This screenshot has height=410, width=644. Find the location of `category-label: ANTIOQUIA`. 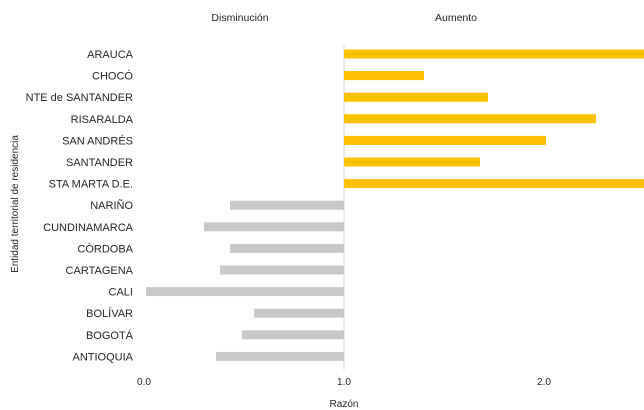

category-label: ANTIOQUIA is located at coordinates (102, 357).